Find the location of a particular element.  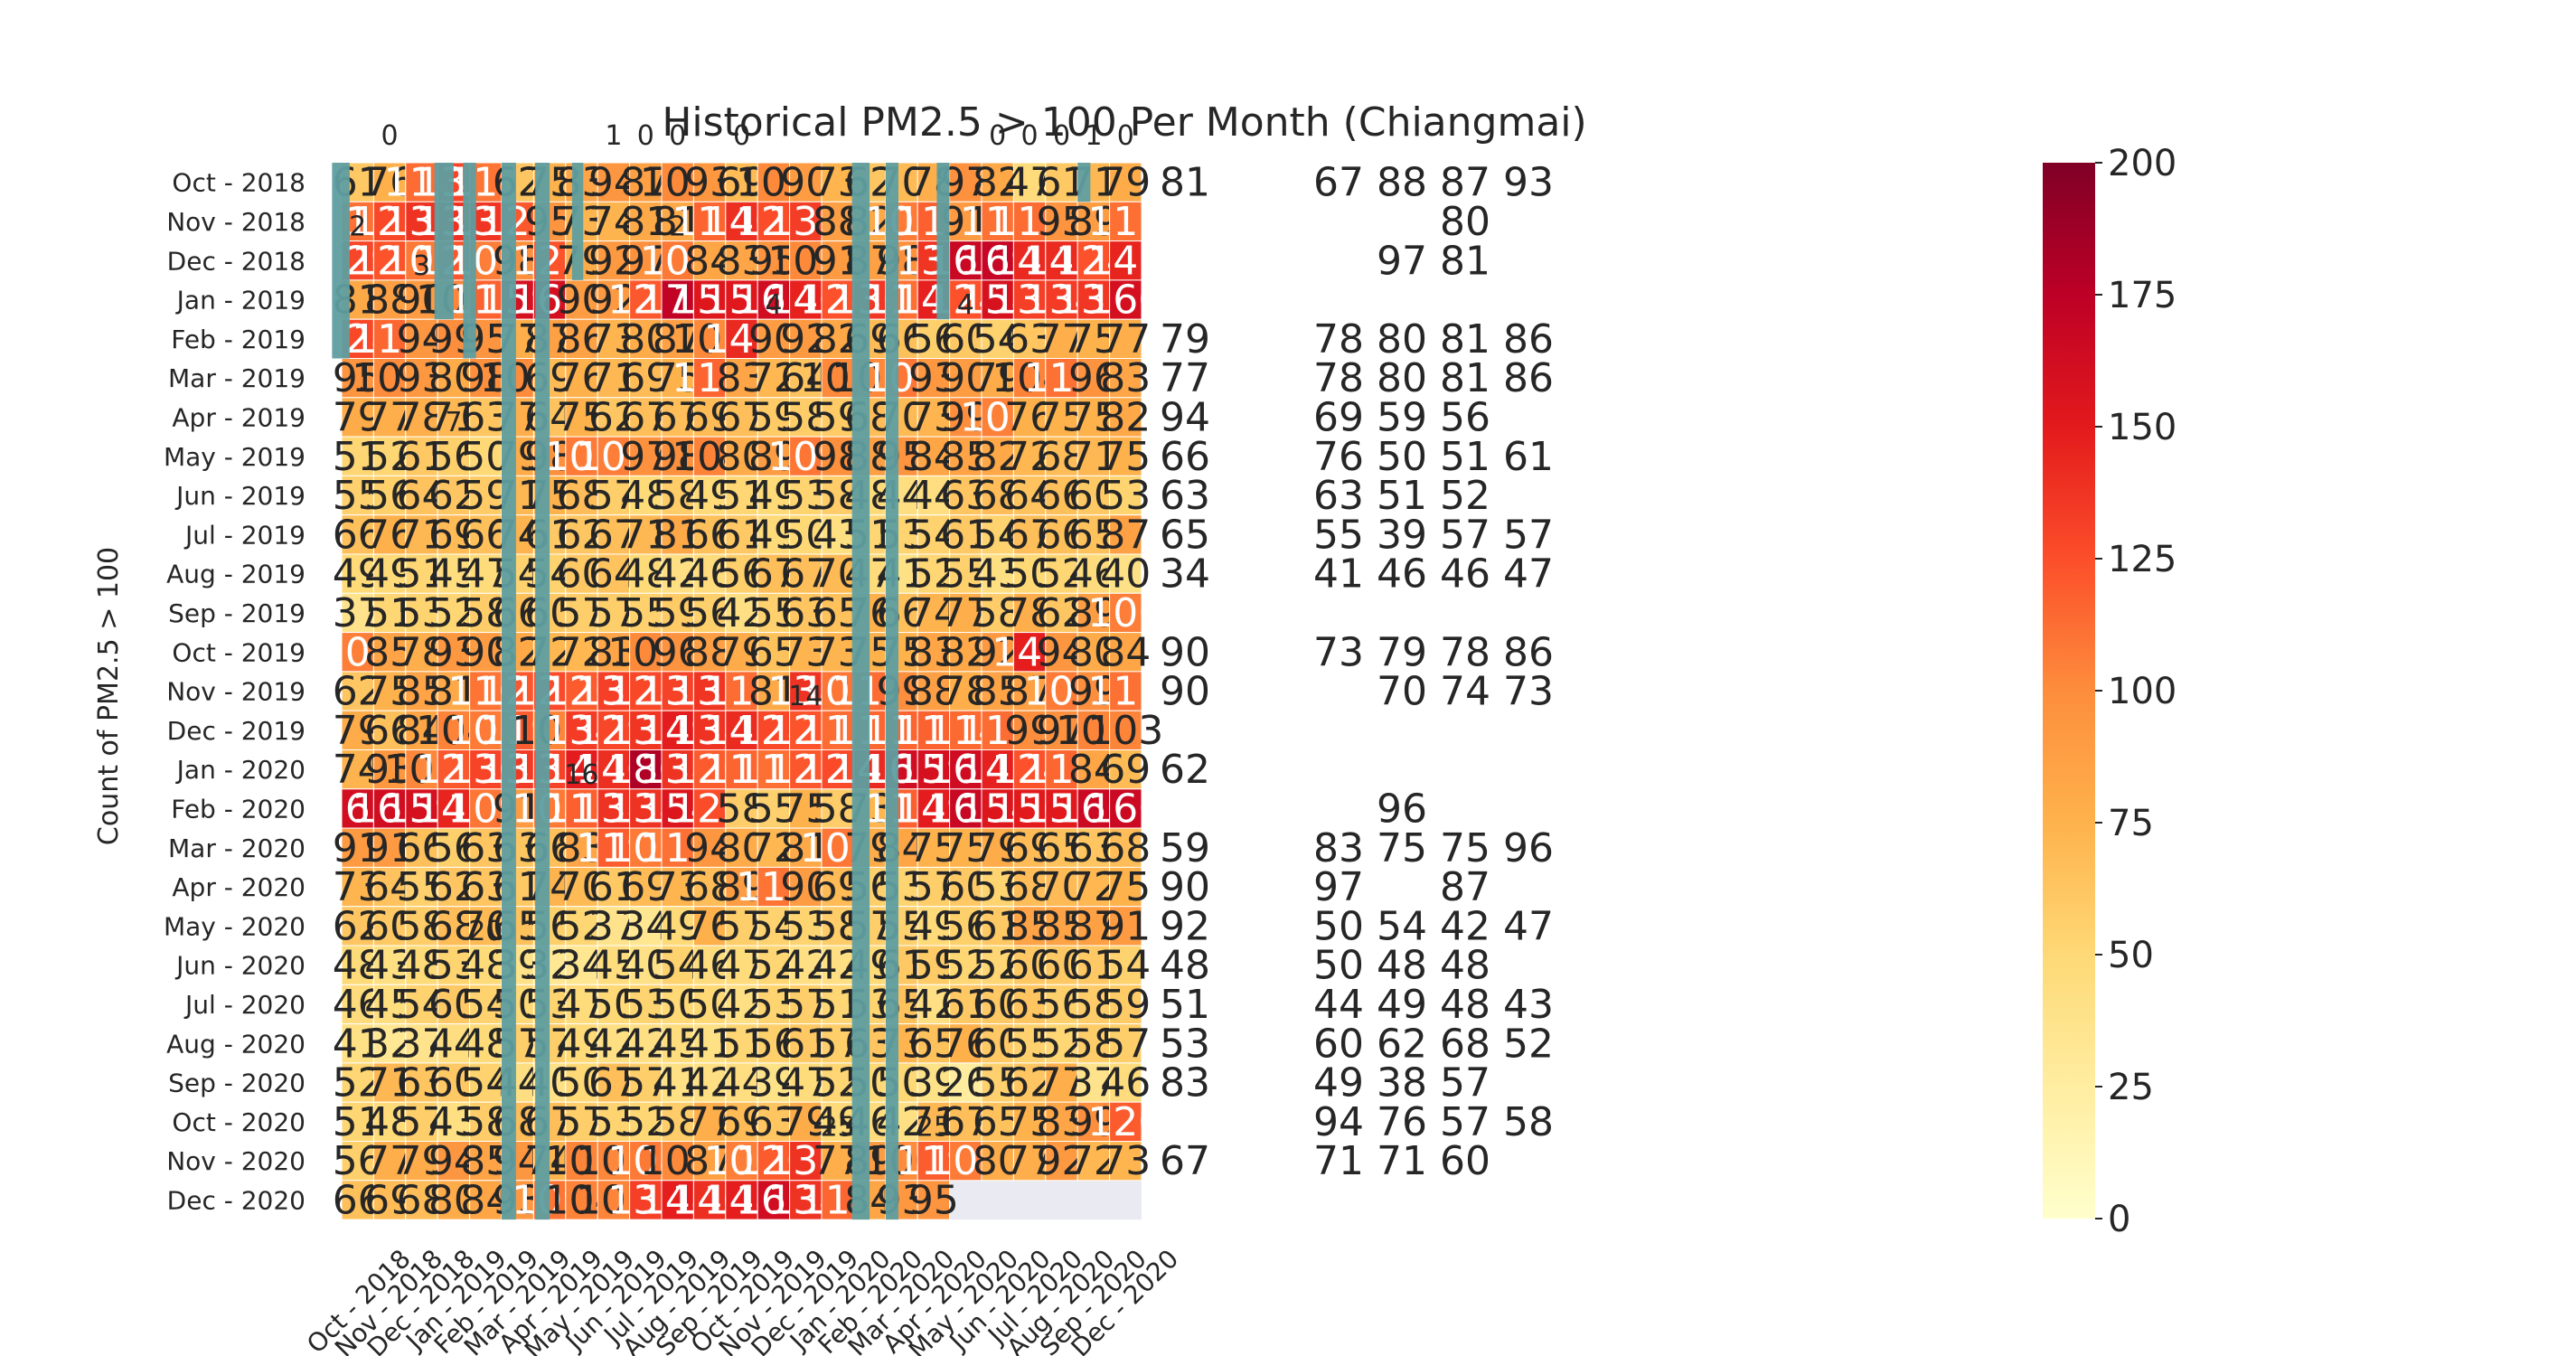

row-tick-label: Feb - 2020 is located at coordinates (239, 809).